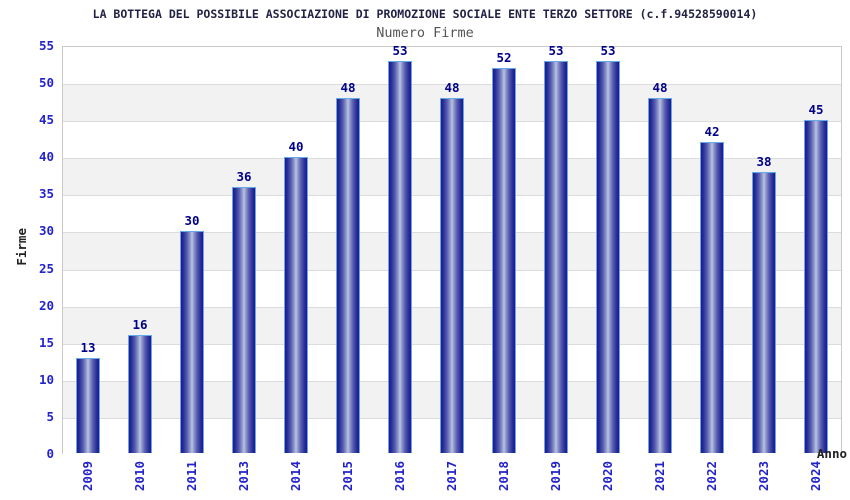  Describe the element at coordinates (712, 297) in the screenshot. I see `bar-2022` at that location.